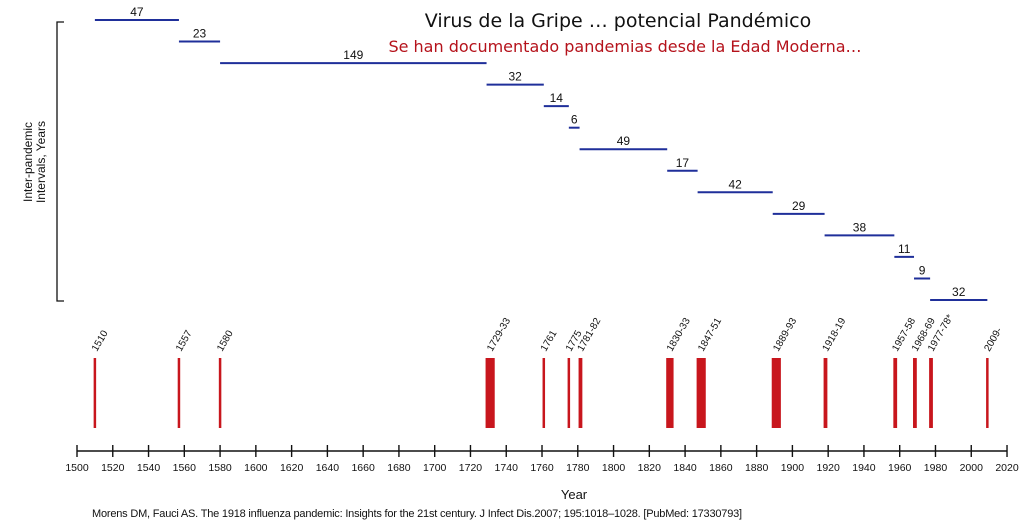 The width and height of the screenshot is (1024, 528). What do you see at coordinates (185, 468) in the screenshot?
I see `x-tick-label: 1560` at bounding box center [185, 468].